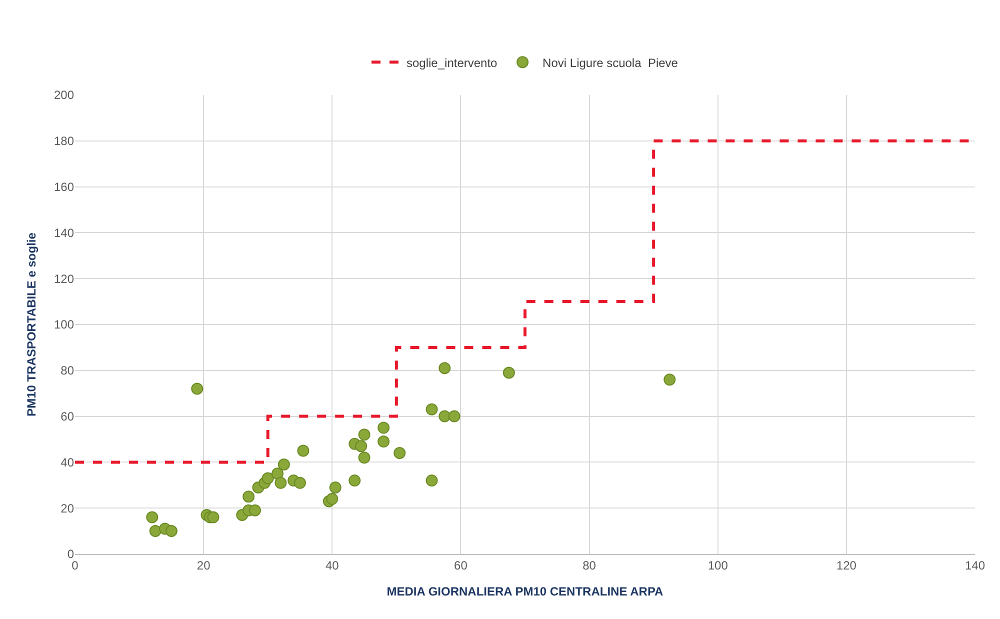  Describe the element at coordinates (846, 565) in the screenshot. I see `x-tick-label: 120` at that location.